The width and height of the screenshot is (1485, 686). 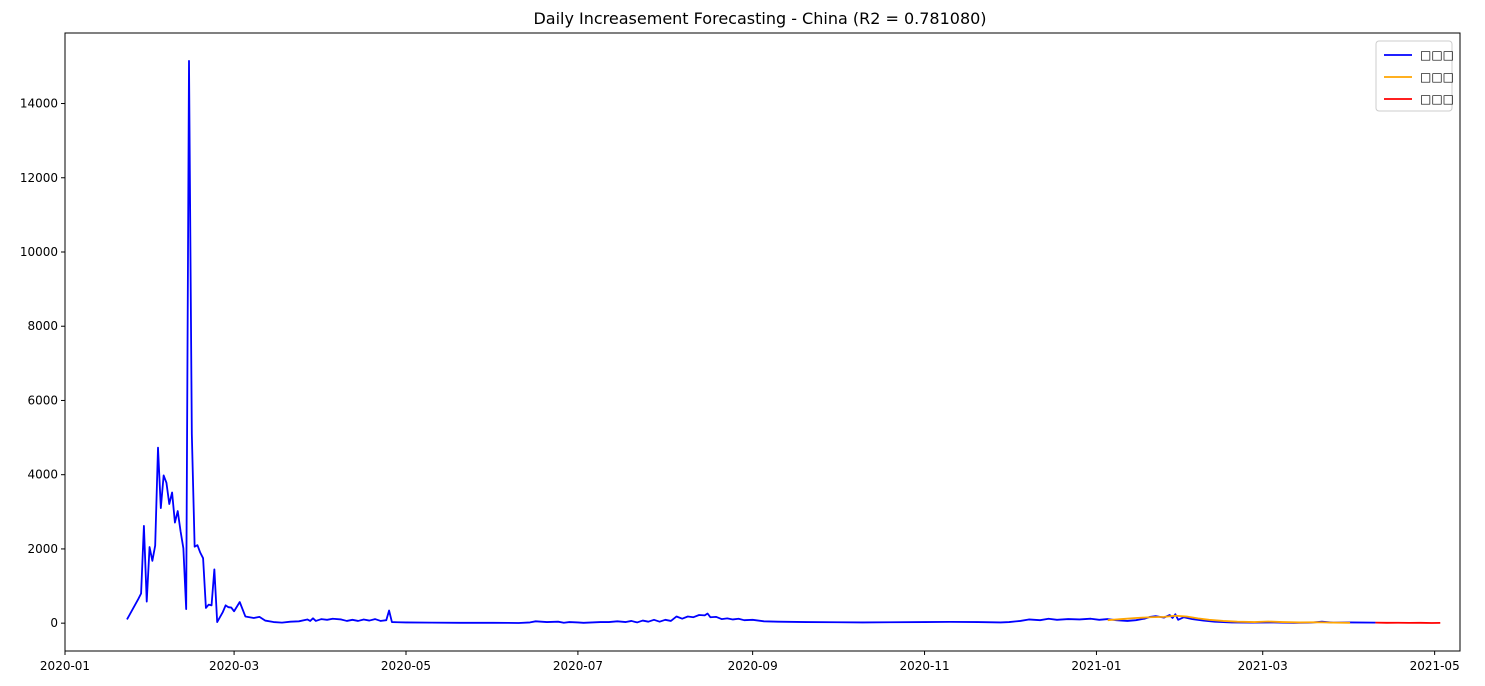 What do you see at coordinates (42, 549) in the screenshot?
I see `y-tick-label: 2000` at bounding box center [42, 549].